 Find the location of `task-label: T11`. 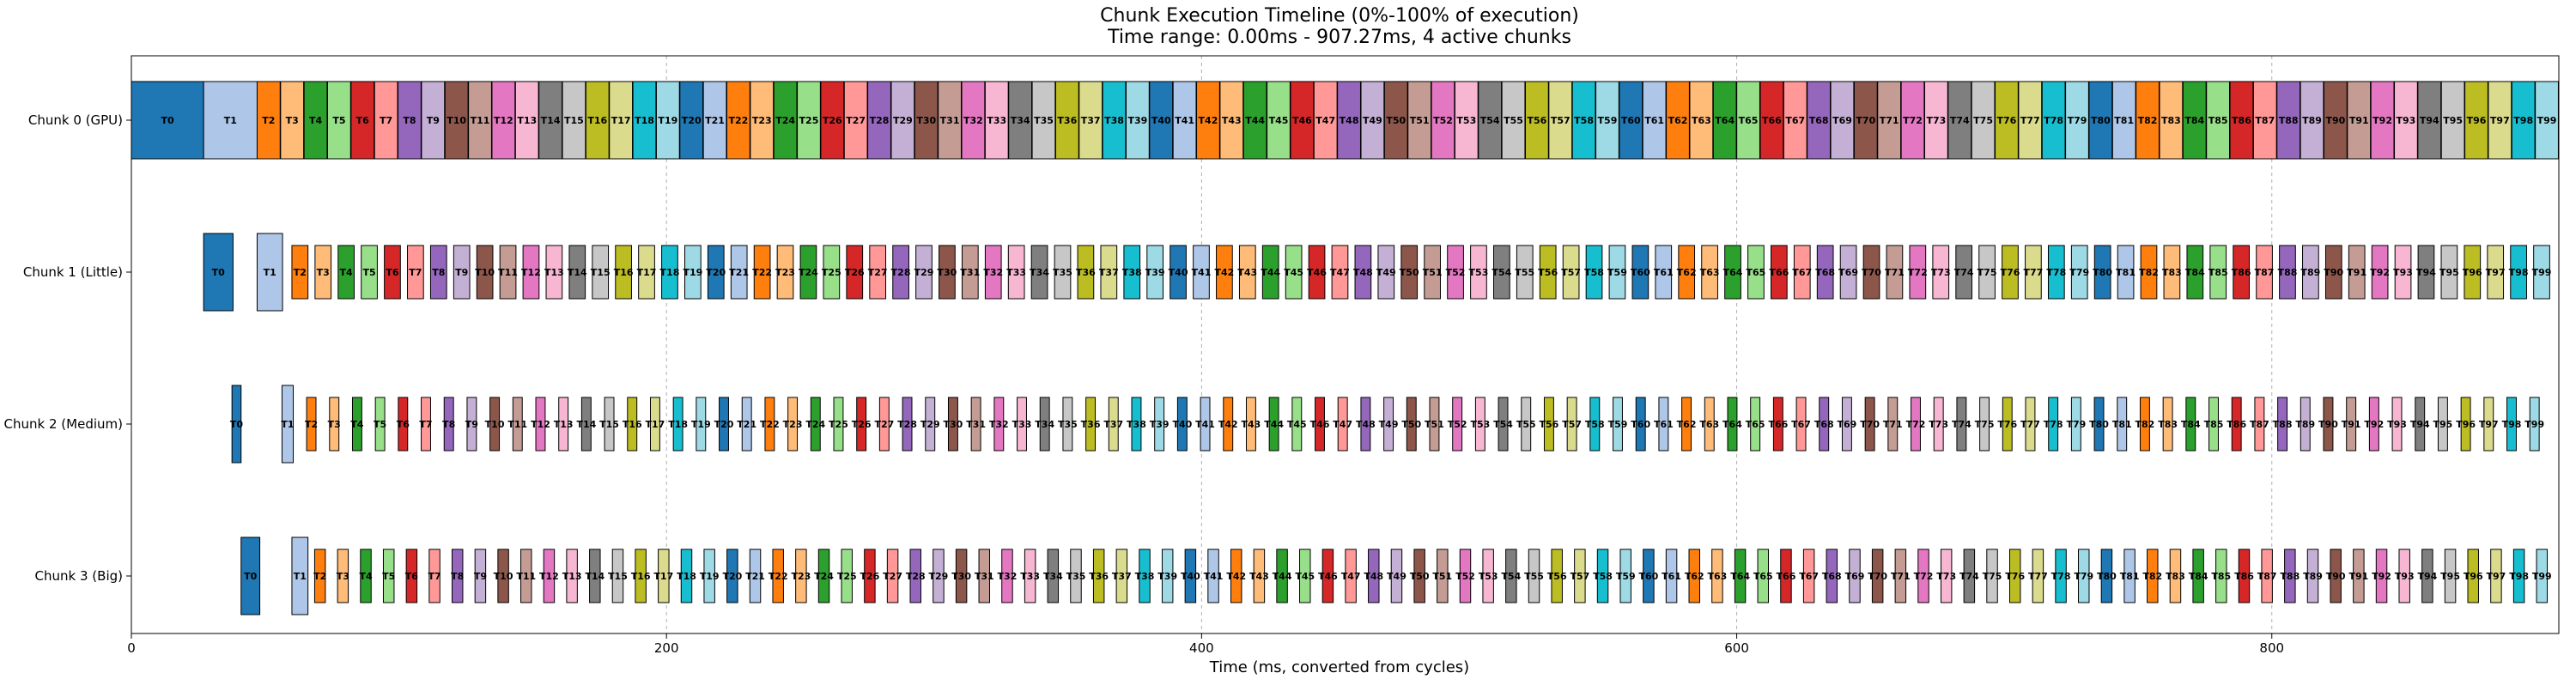

task-label: T11 is located at coordinates (481, 120).